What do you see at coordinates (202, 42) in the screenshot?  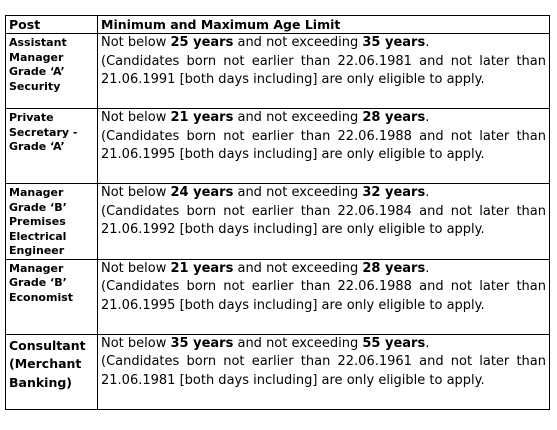 I see `age-text: 25 years` at bounding box center [202, 42].